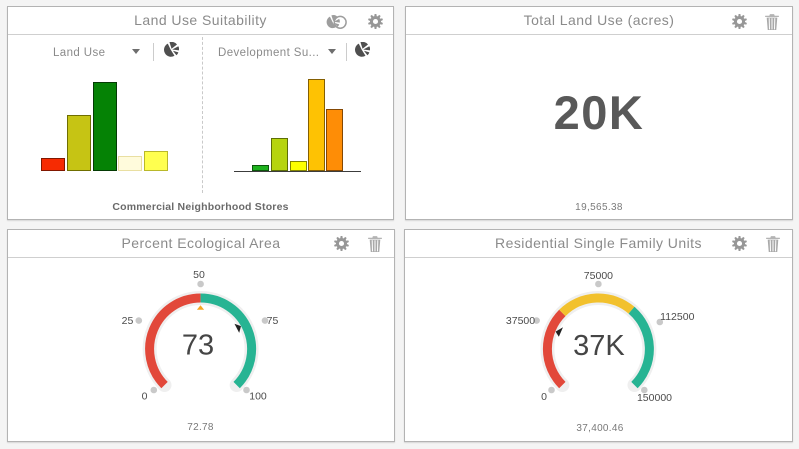  Describe the element at coordinates (198, 346) in the screenshot. I see `svg-text: 73` at that location.